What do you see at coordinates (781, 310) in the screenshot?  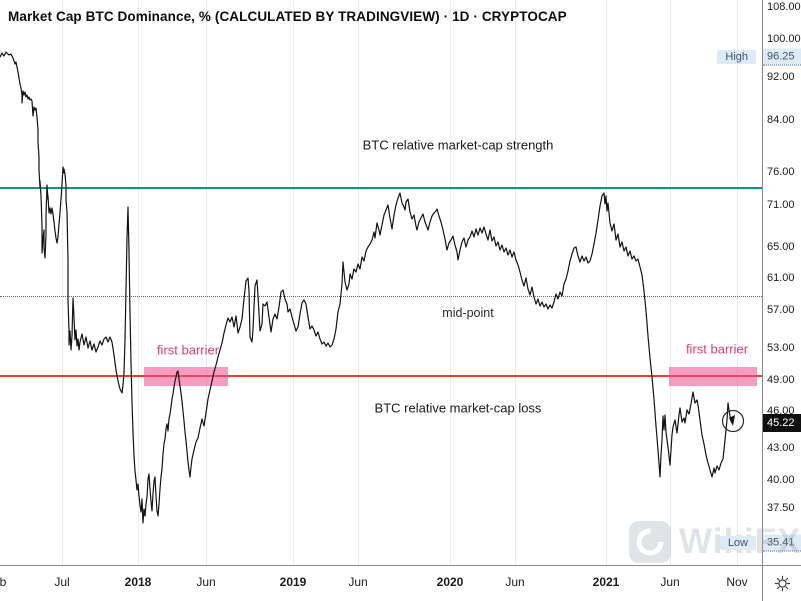 I see `price-tick: 57.00` at bounding box center [781, 310].